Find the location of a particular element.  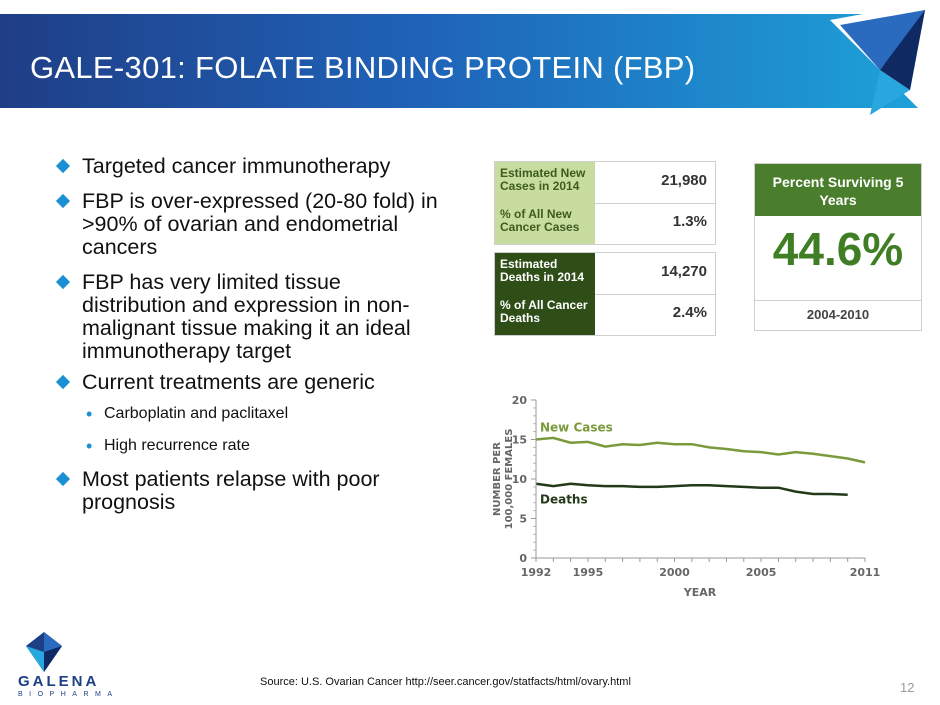

x-tick-label: 2005 is located at coordinates (761, 572).